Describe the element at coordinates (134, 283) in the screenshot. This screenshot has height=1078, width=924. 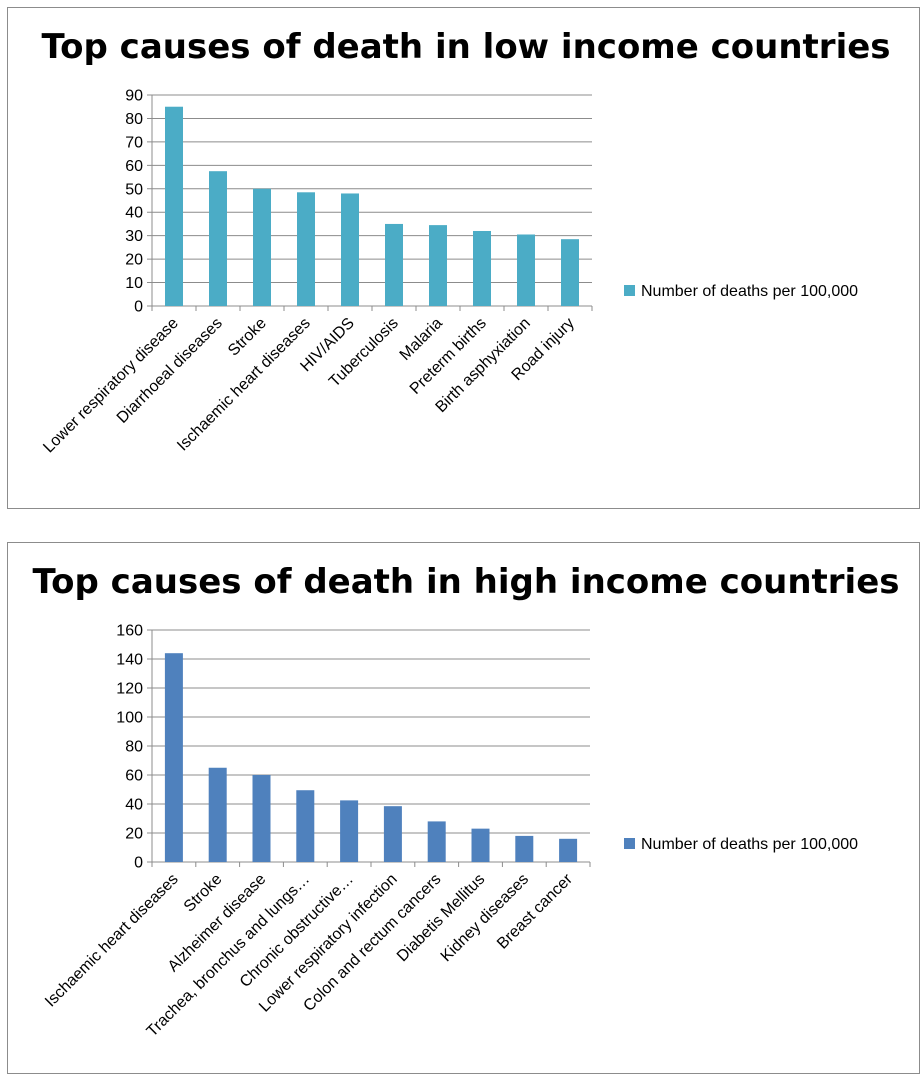
I see `chart-a-y-tick-label: 10` at that location.